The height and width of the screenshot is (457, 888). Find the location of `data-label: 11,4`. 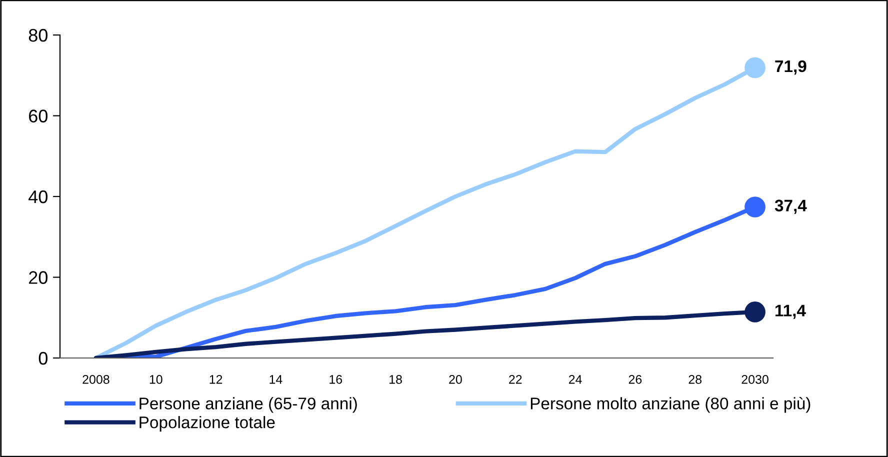

data-label: 11,4 is located at coordinates (791, 311).